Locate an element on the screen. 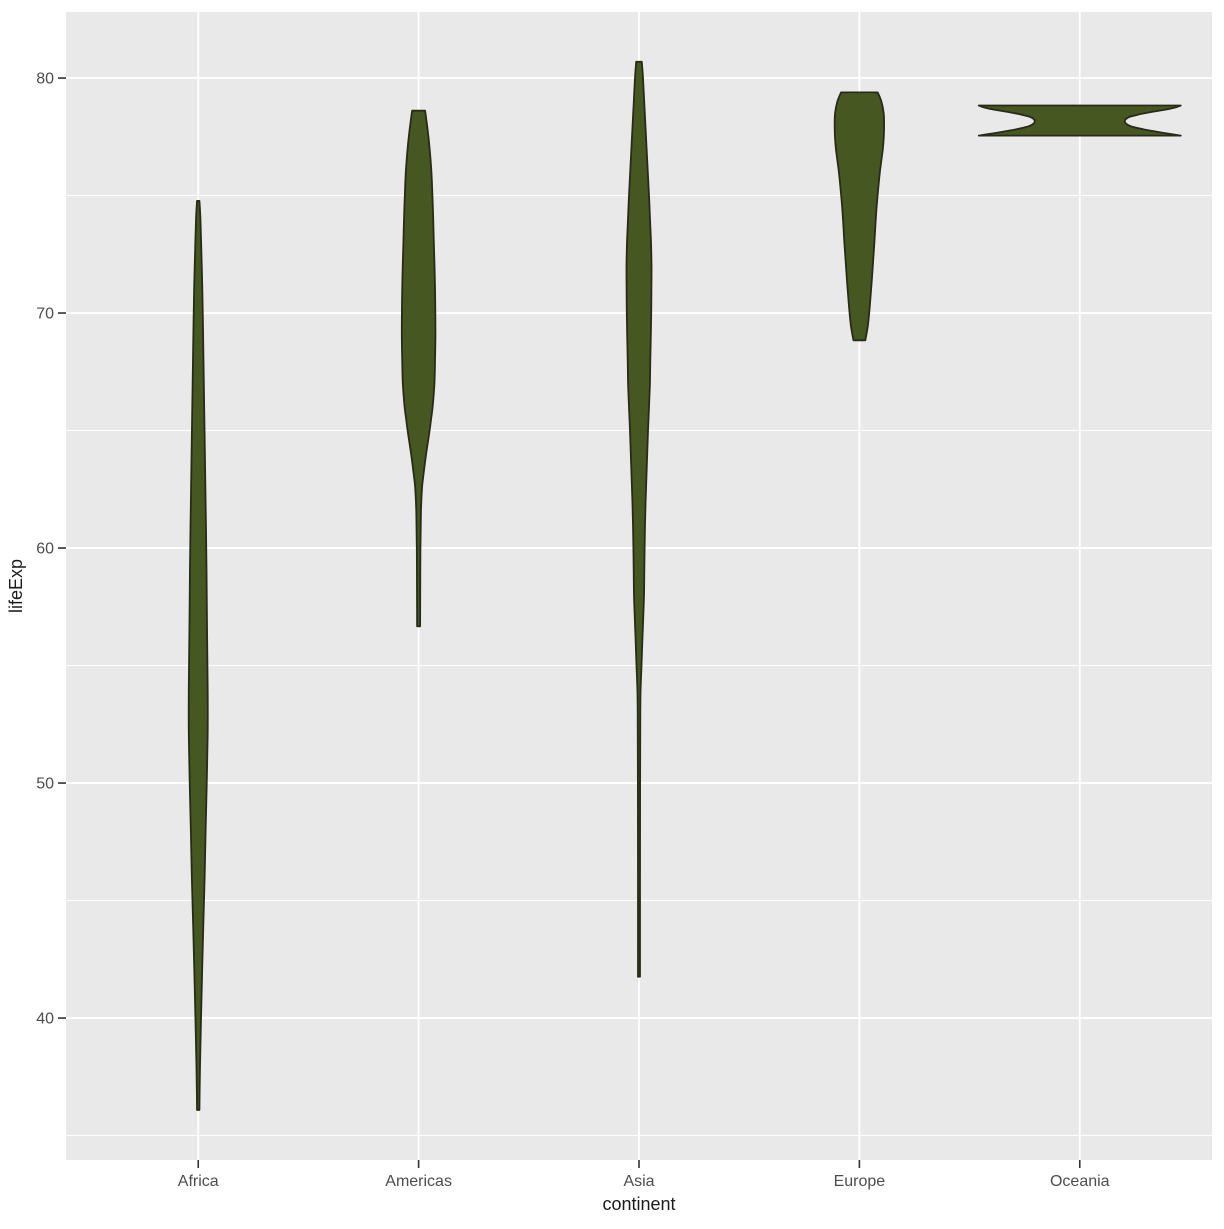 The width and height of the screenshot is (1224, 1229). x-tick-label-americas: Americas is located at coordinates (418, 1181).